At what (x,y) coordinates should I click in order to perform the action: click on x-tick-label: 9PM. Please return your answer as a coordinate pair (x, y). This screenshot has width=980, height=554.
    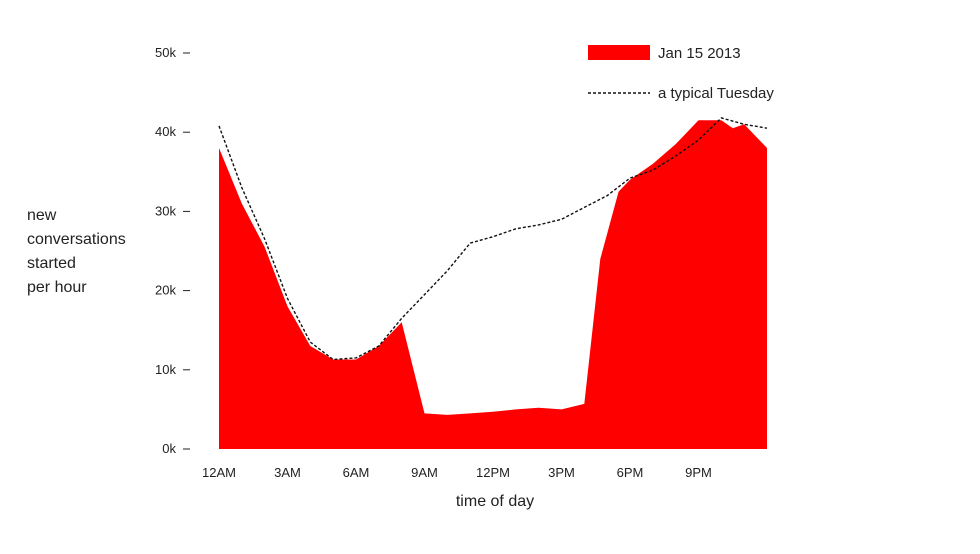
    Looking at the image, I should click on (698, 472).